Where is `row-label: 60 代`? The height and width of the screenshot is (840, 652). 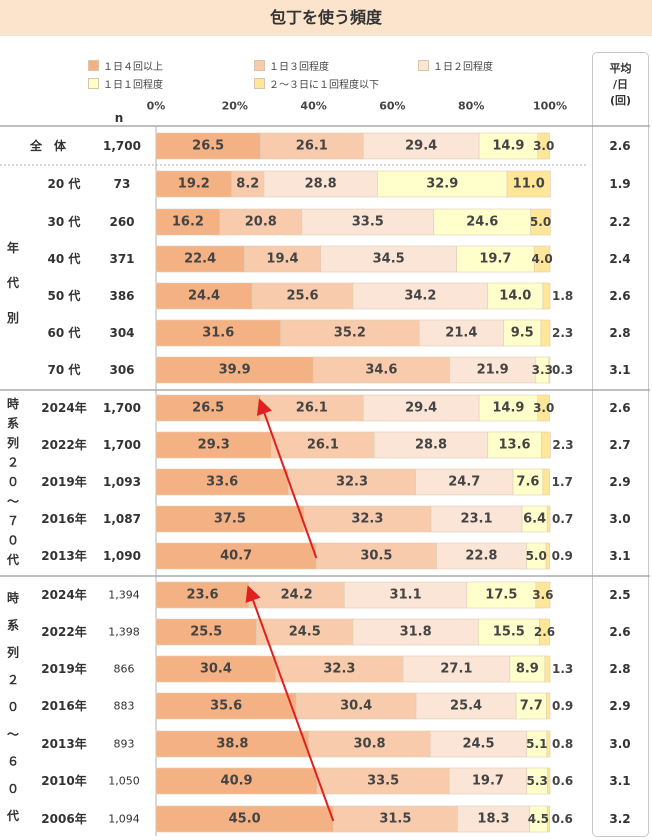 row-label: 60 代 is located at coordinates (64, 332).